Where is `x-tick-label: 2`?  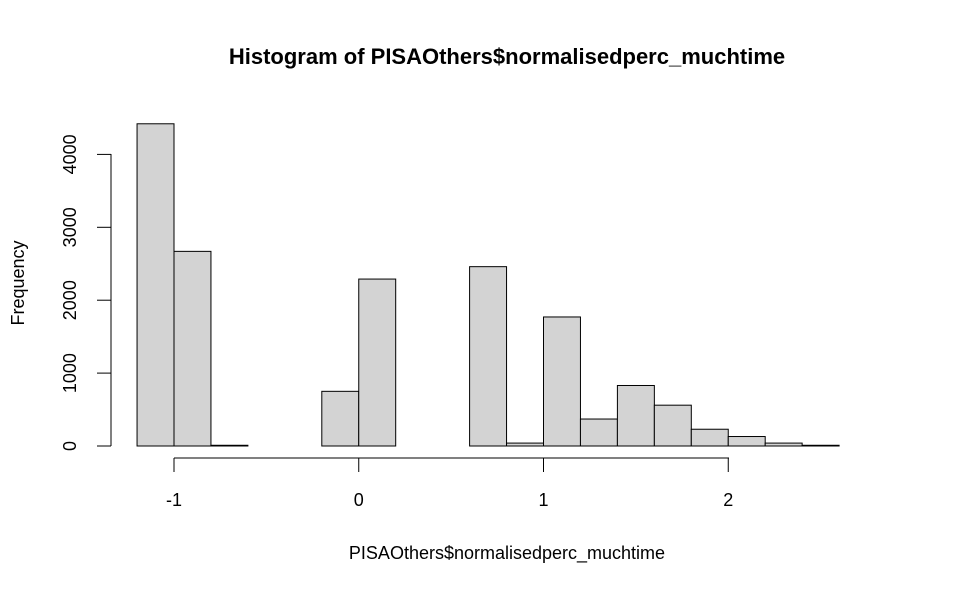 x-tick-label: 2 is located at coordinates (728, 500).